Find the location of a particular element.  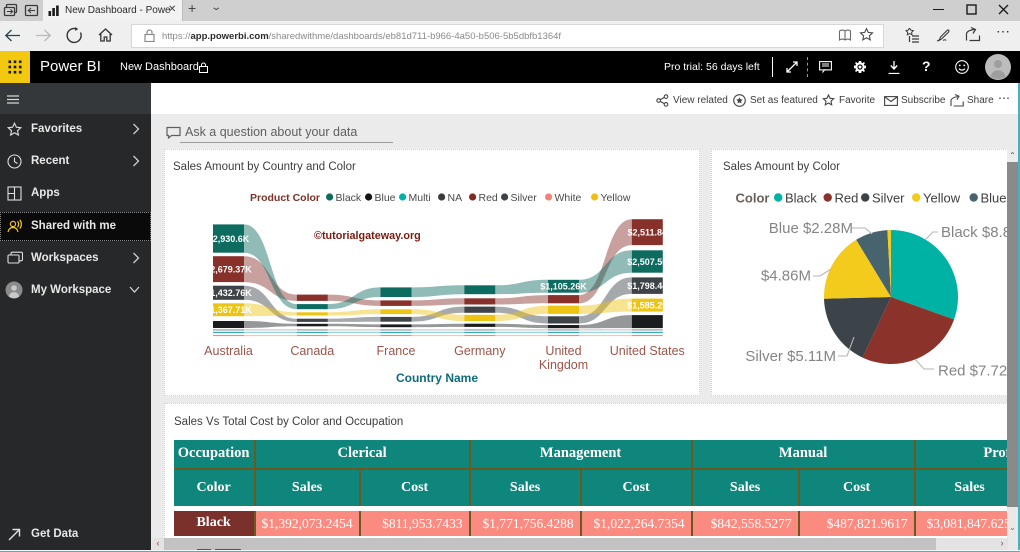

svg-text: NA is located at coordinates (455, 198).